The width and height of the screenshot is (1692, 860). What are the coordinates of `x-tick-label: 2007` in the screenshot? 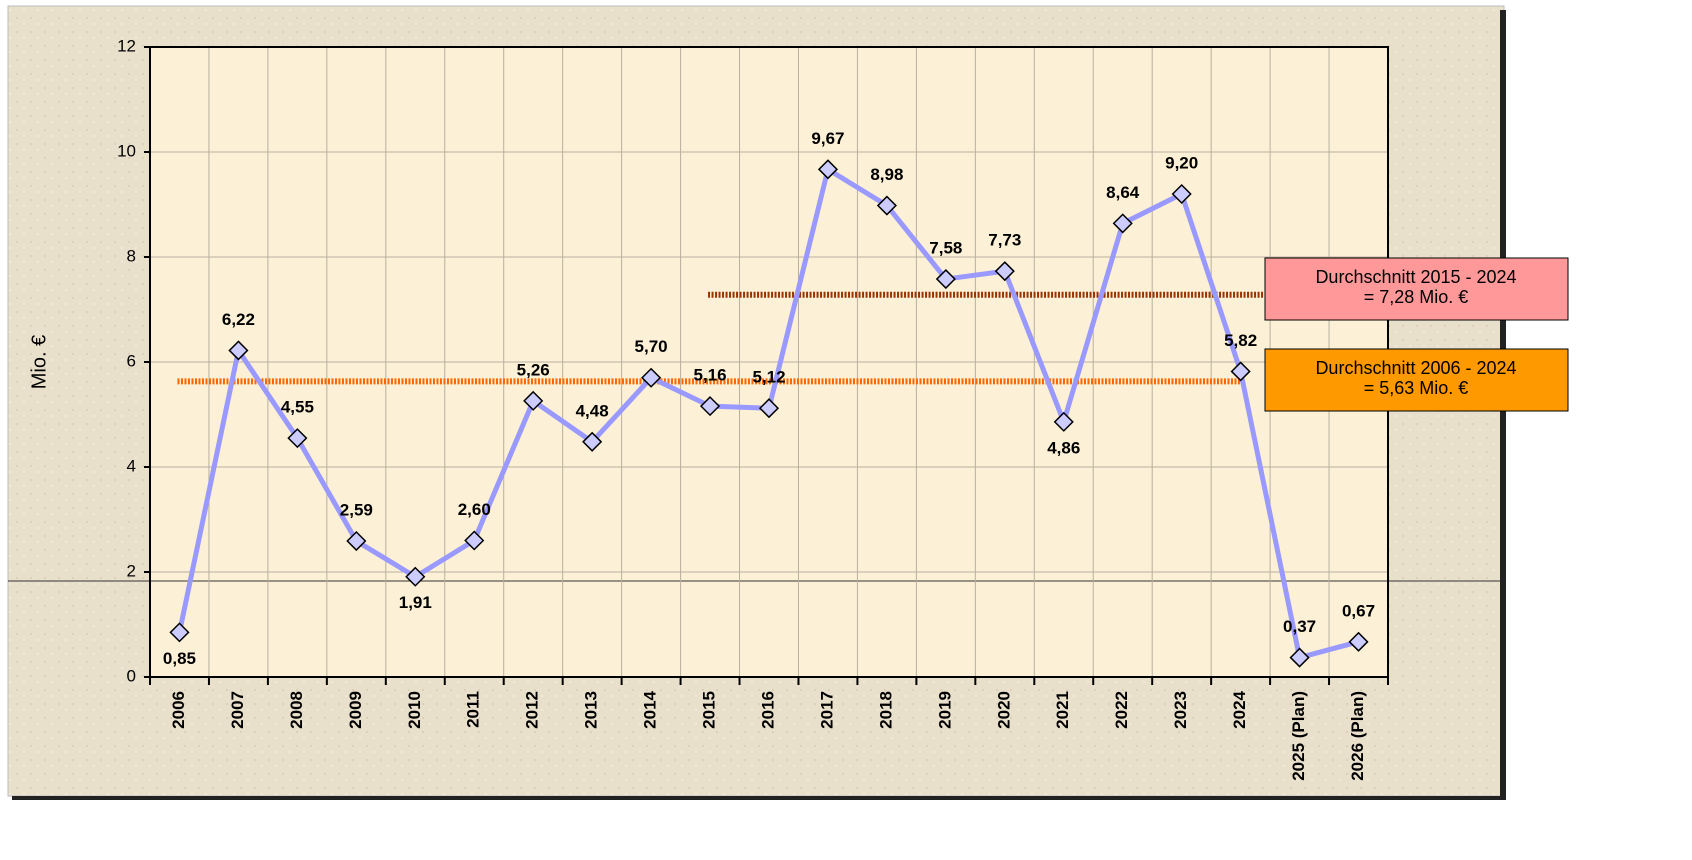 It's located at (237, 710).